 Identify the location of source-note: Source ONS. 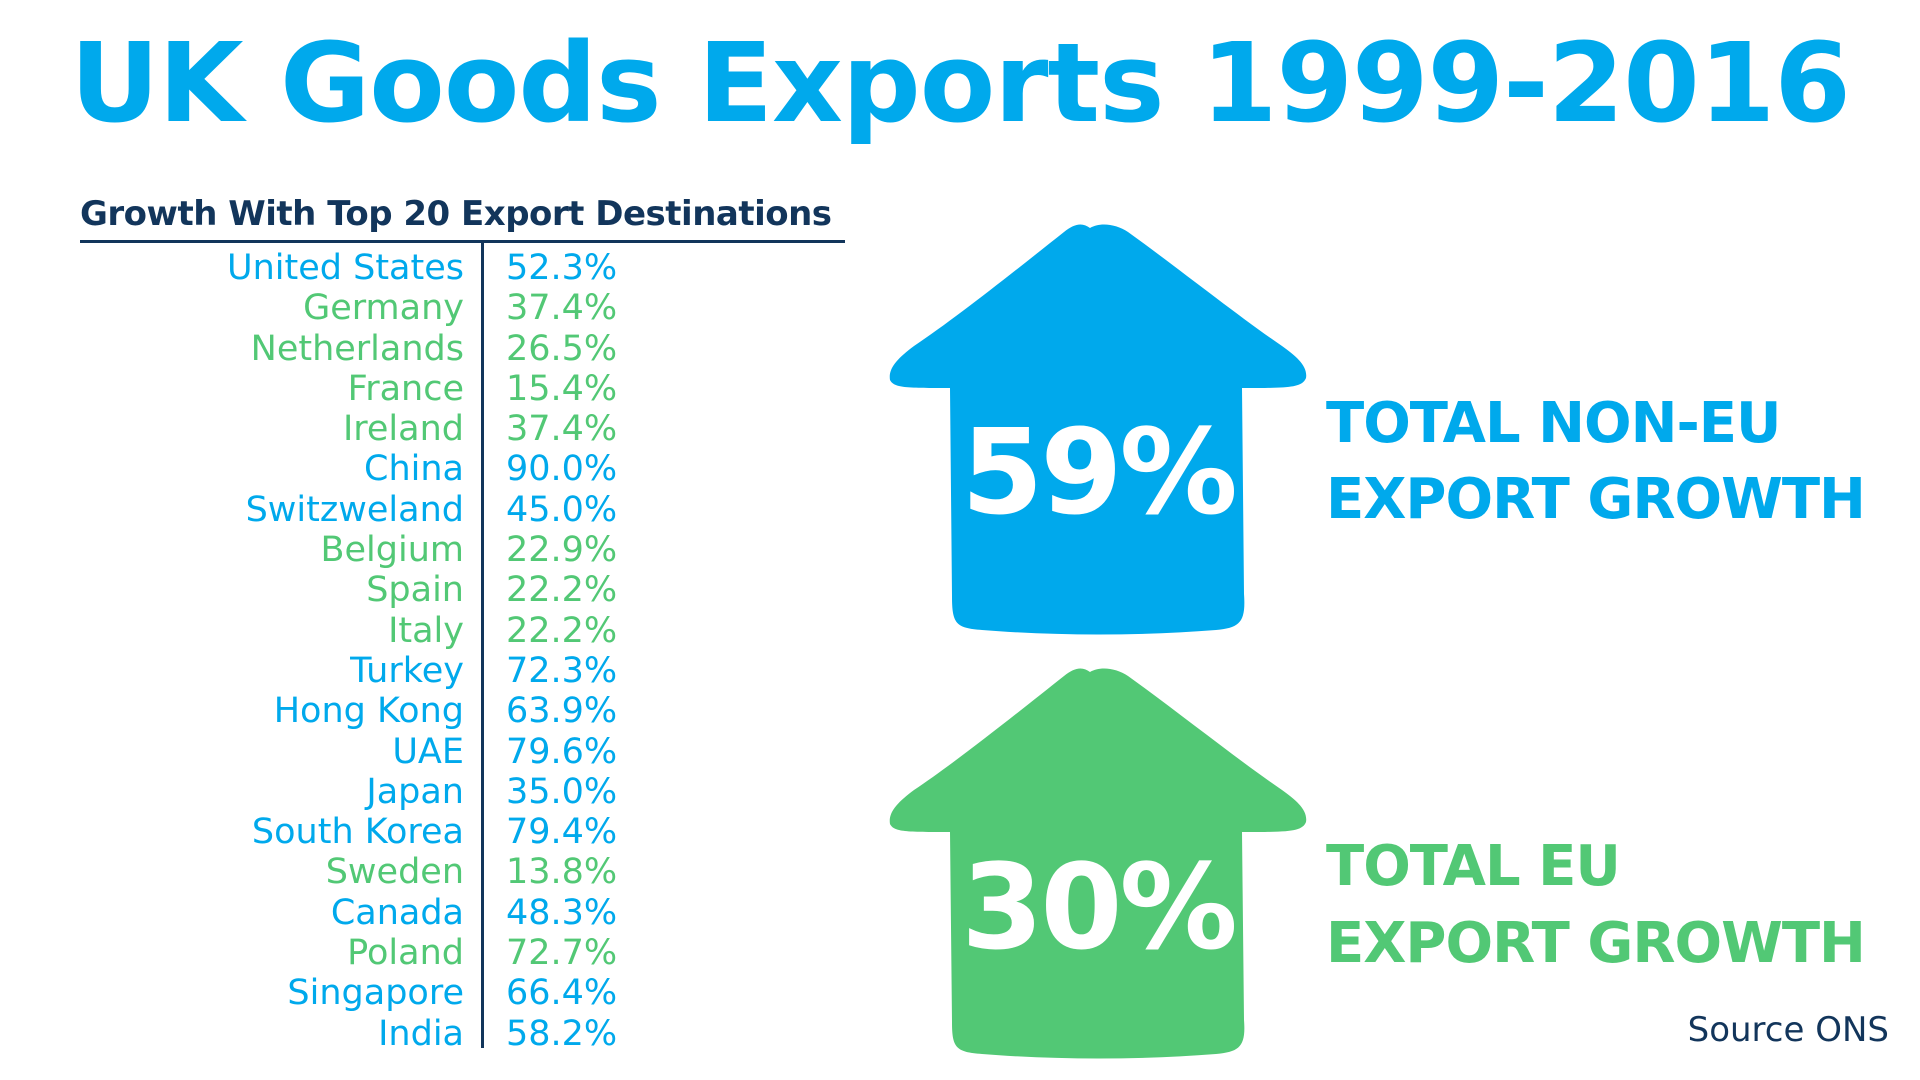
(1788, 1030).